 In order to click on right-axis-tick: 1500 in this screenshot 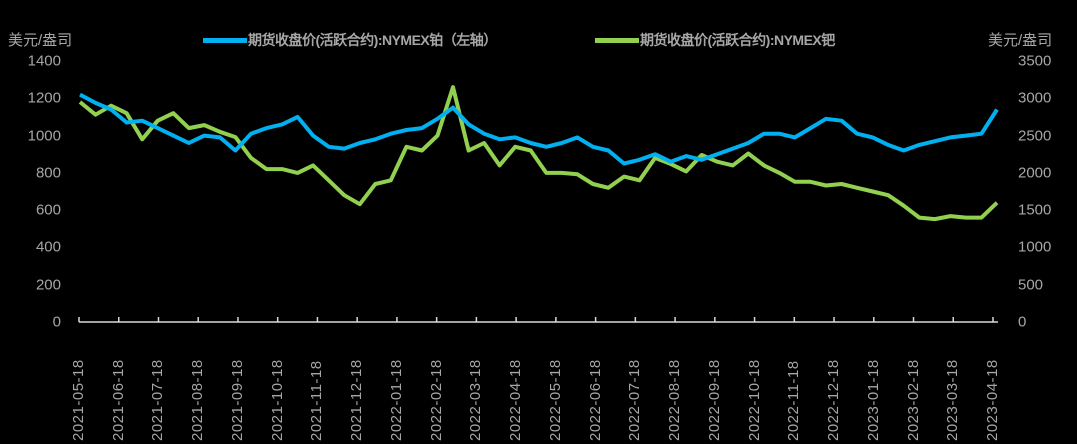, I will do `click(1035, 210)`.